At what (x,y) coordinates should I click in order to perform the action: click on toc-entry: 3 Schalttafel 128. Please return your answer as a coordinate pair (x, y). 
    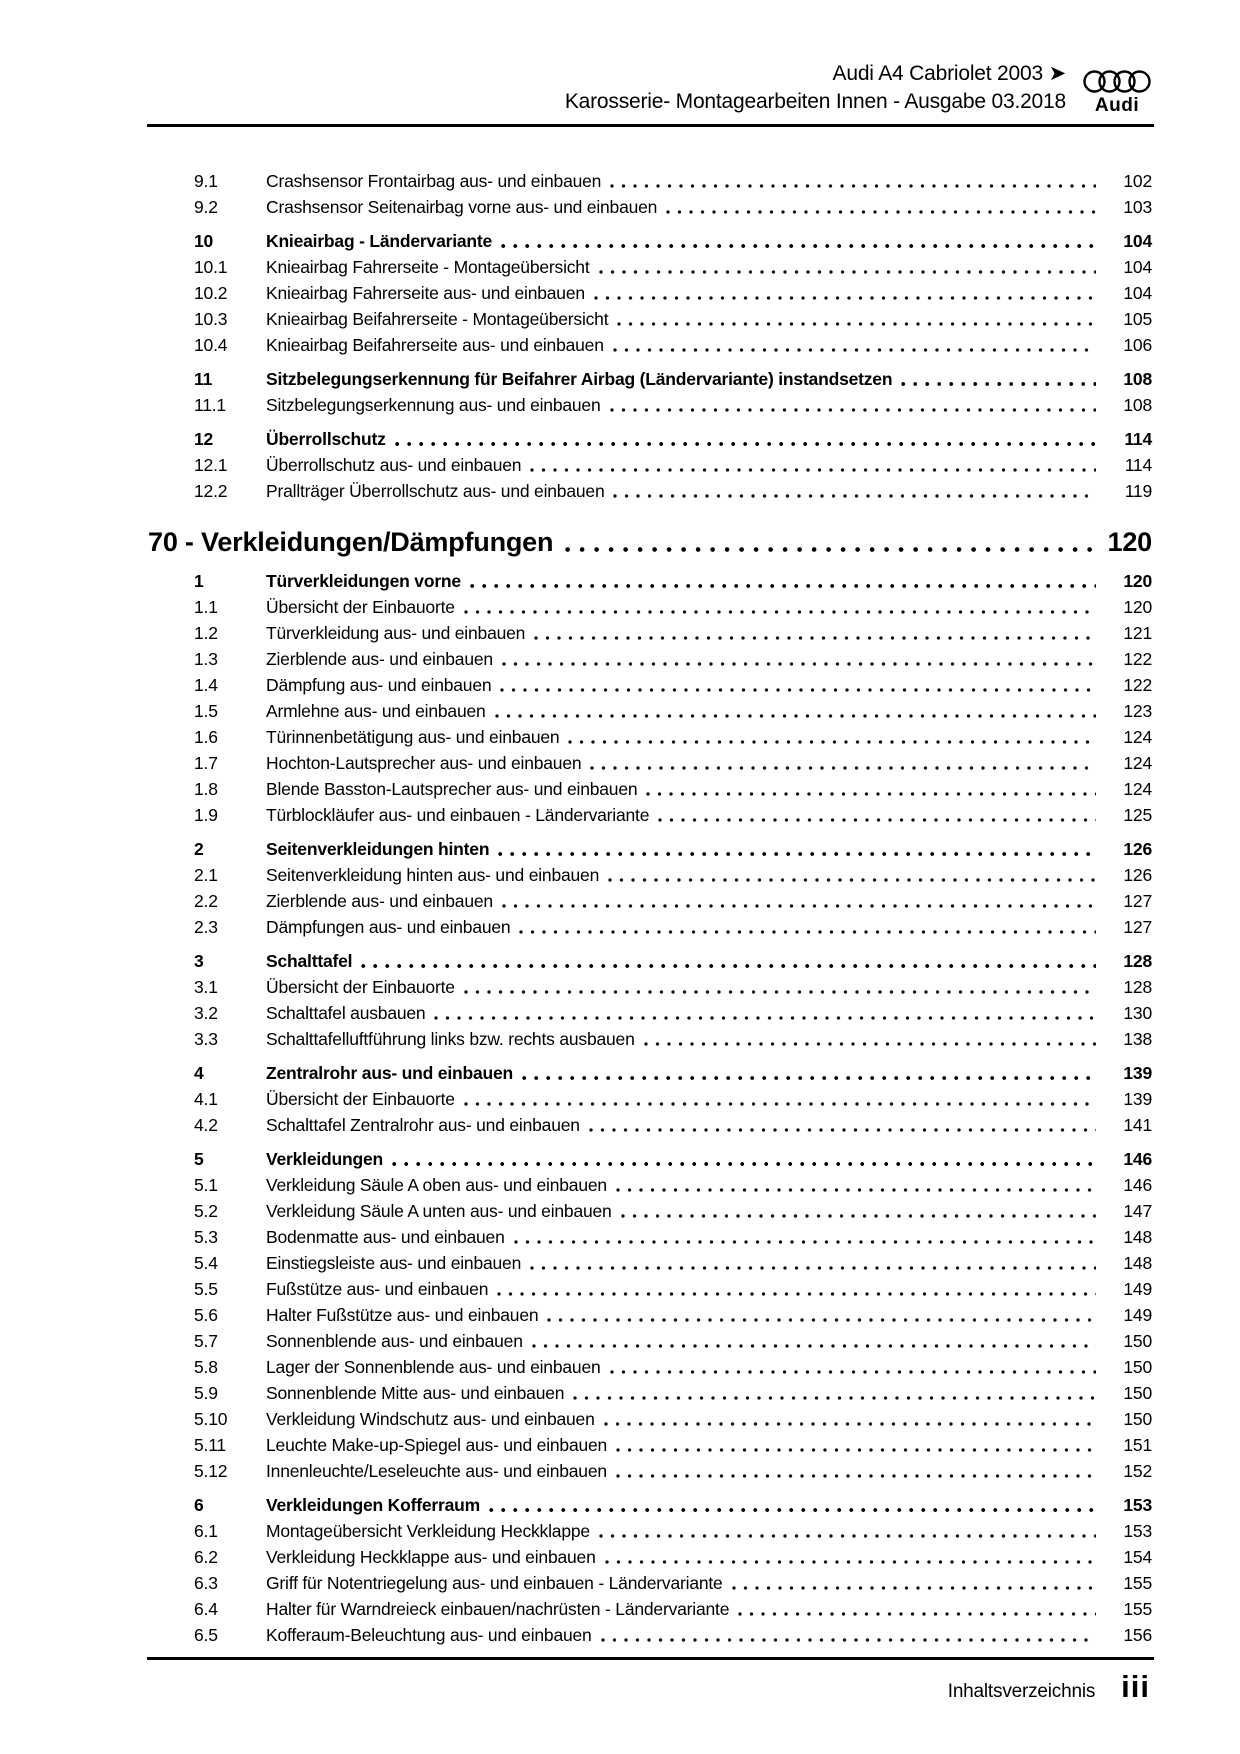
    Looking at the image, I should click on (650, 961).